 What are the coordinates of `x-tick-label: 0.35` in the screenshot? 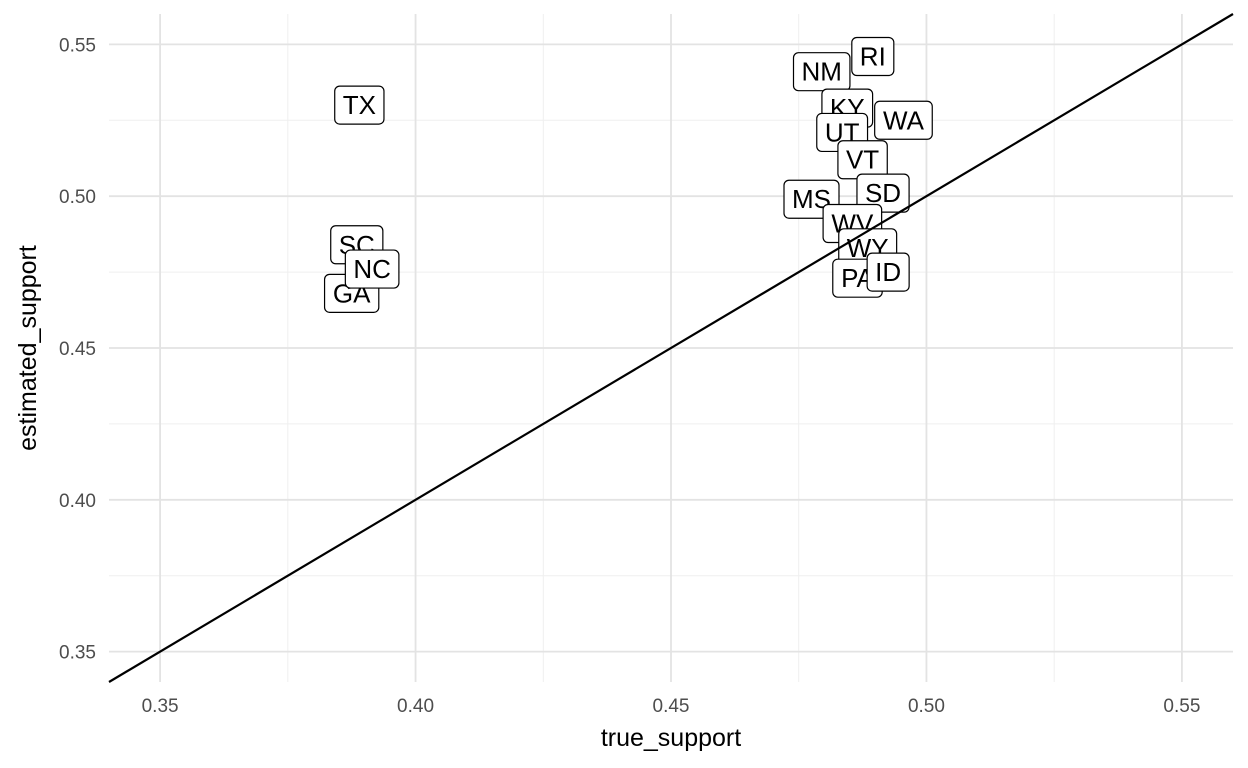 It's located at (160, 706).